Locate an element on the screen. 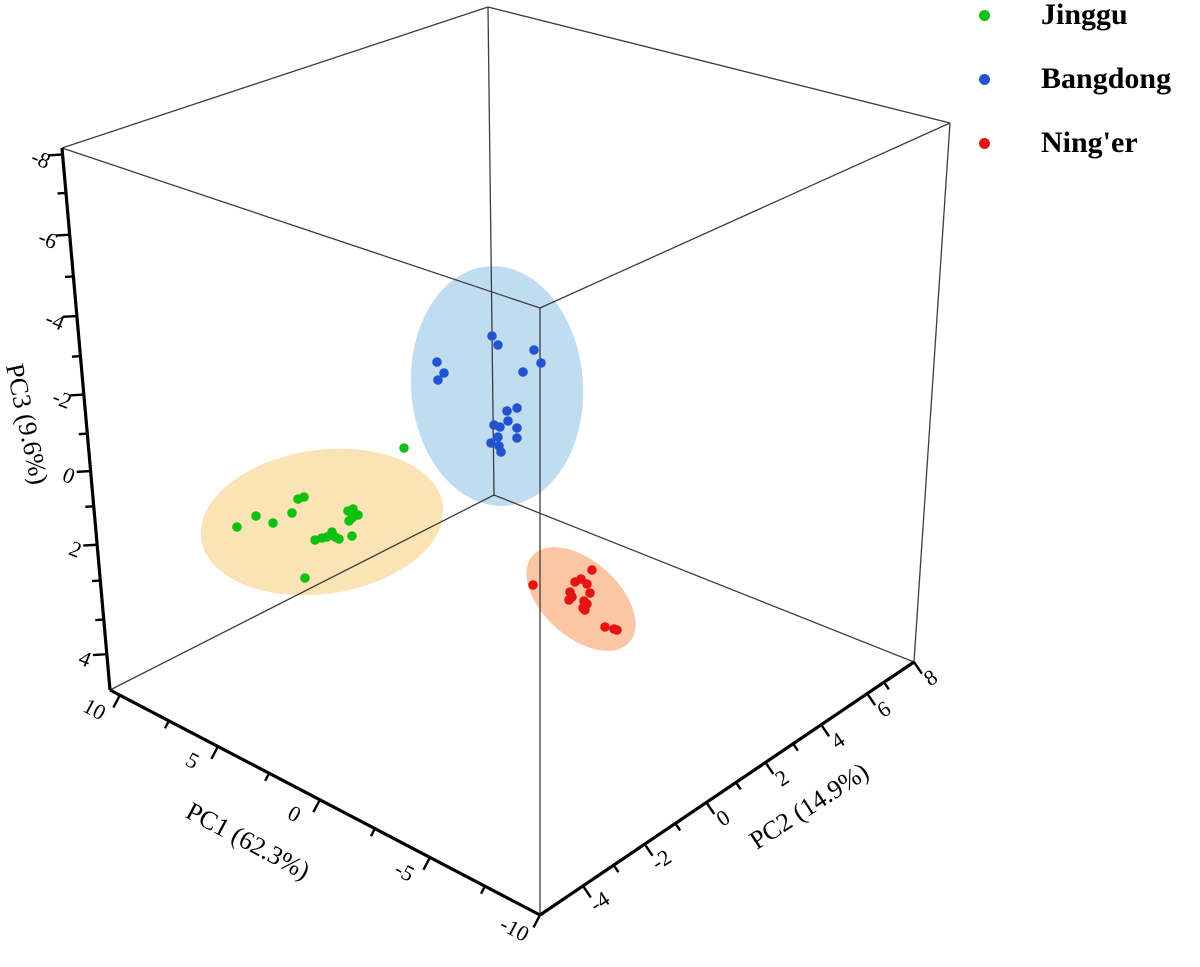 Image resolution: width=1200 pixels, height=967 pixels. pc3-tick-label: -2 is located at coordinates (62, 399).